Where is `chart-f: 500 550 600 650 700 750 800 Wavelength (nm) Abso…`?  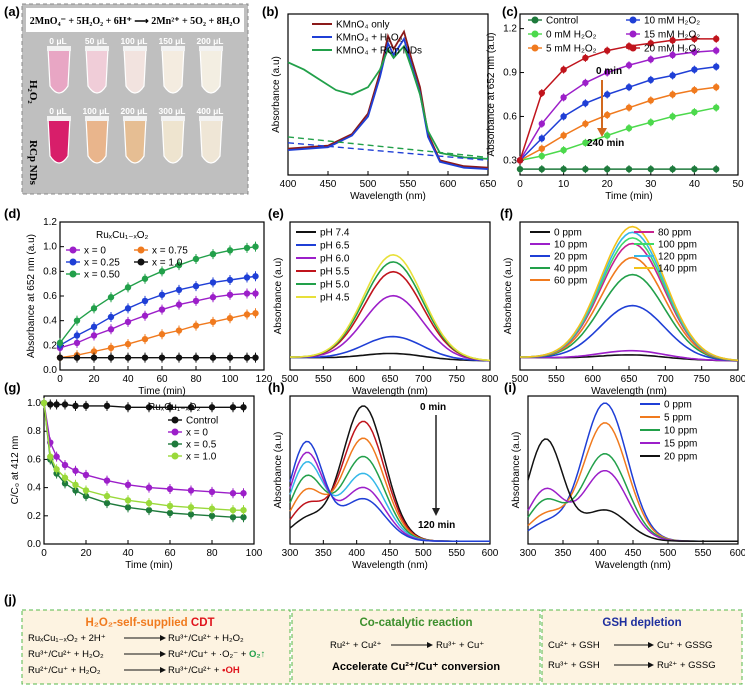 chart-f: 500 550 600 650 700 750 800 Wavelength (nm) Abso… is located at coordinates (624, 309).